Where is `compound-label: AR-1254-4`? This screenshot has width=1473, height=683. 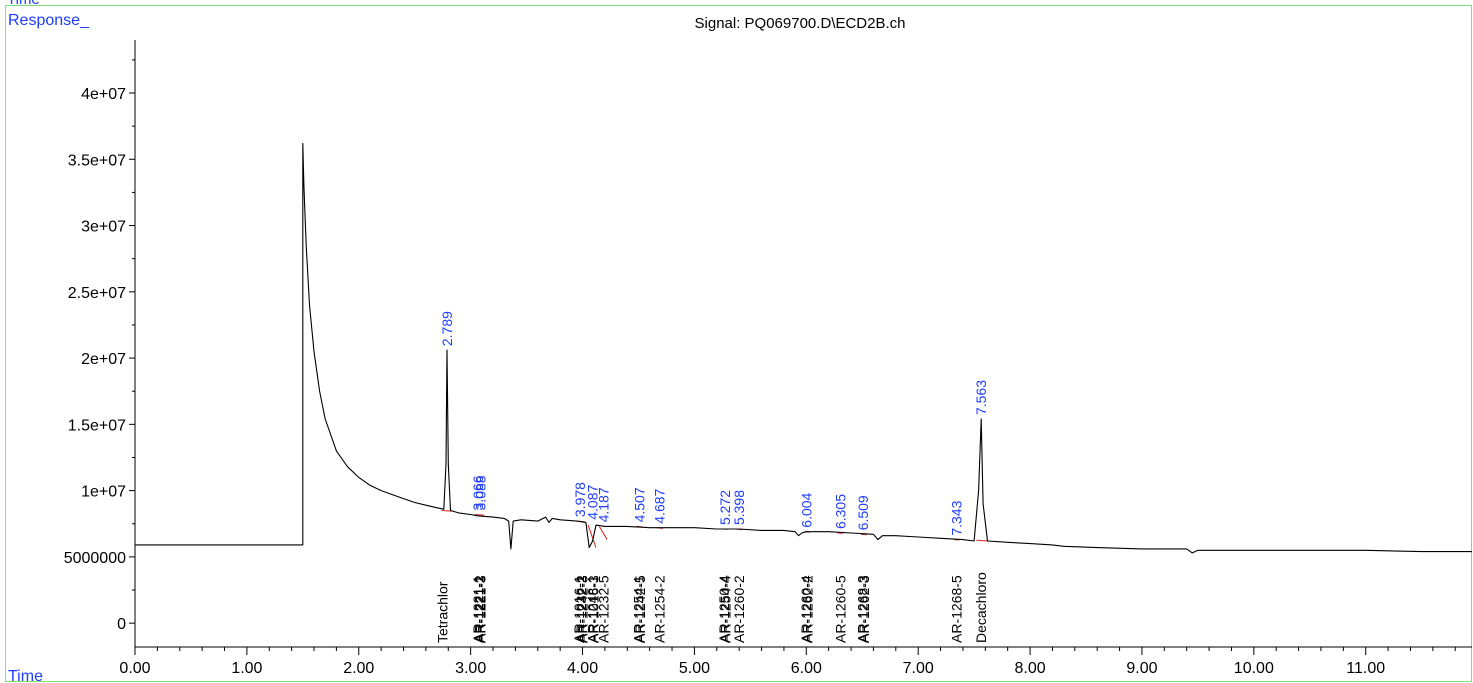
compound-label: AR-1254-4 is located at coordinates (726, 609).